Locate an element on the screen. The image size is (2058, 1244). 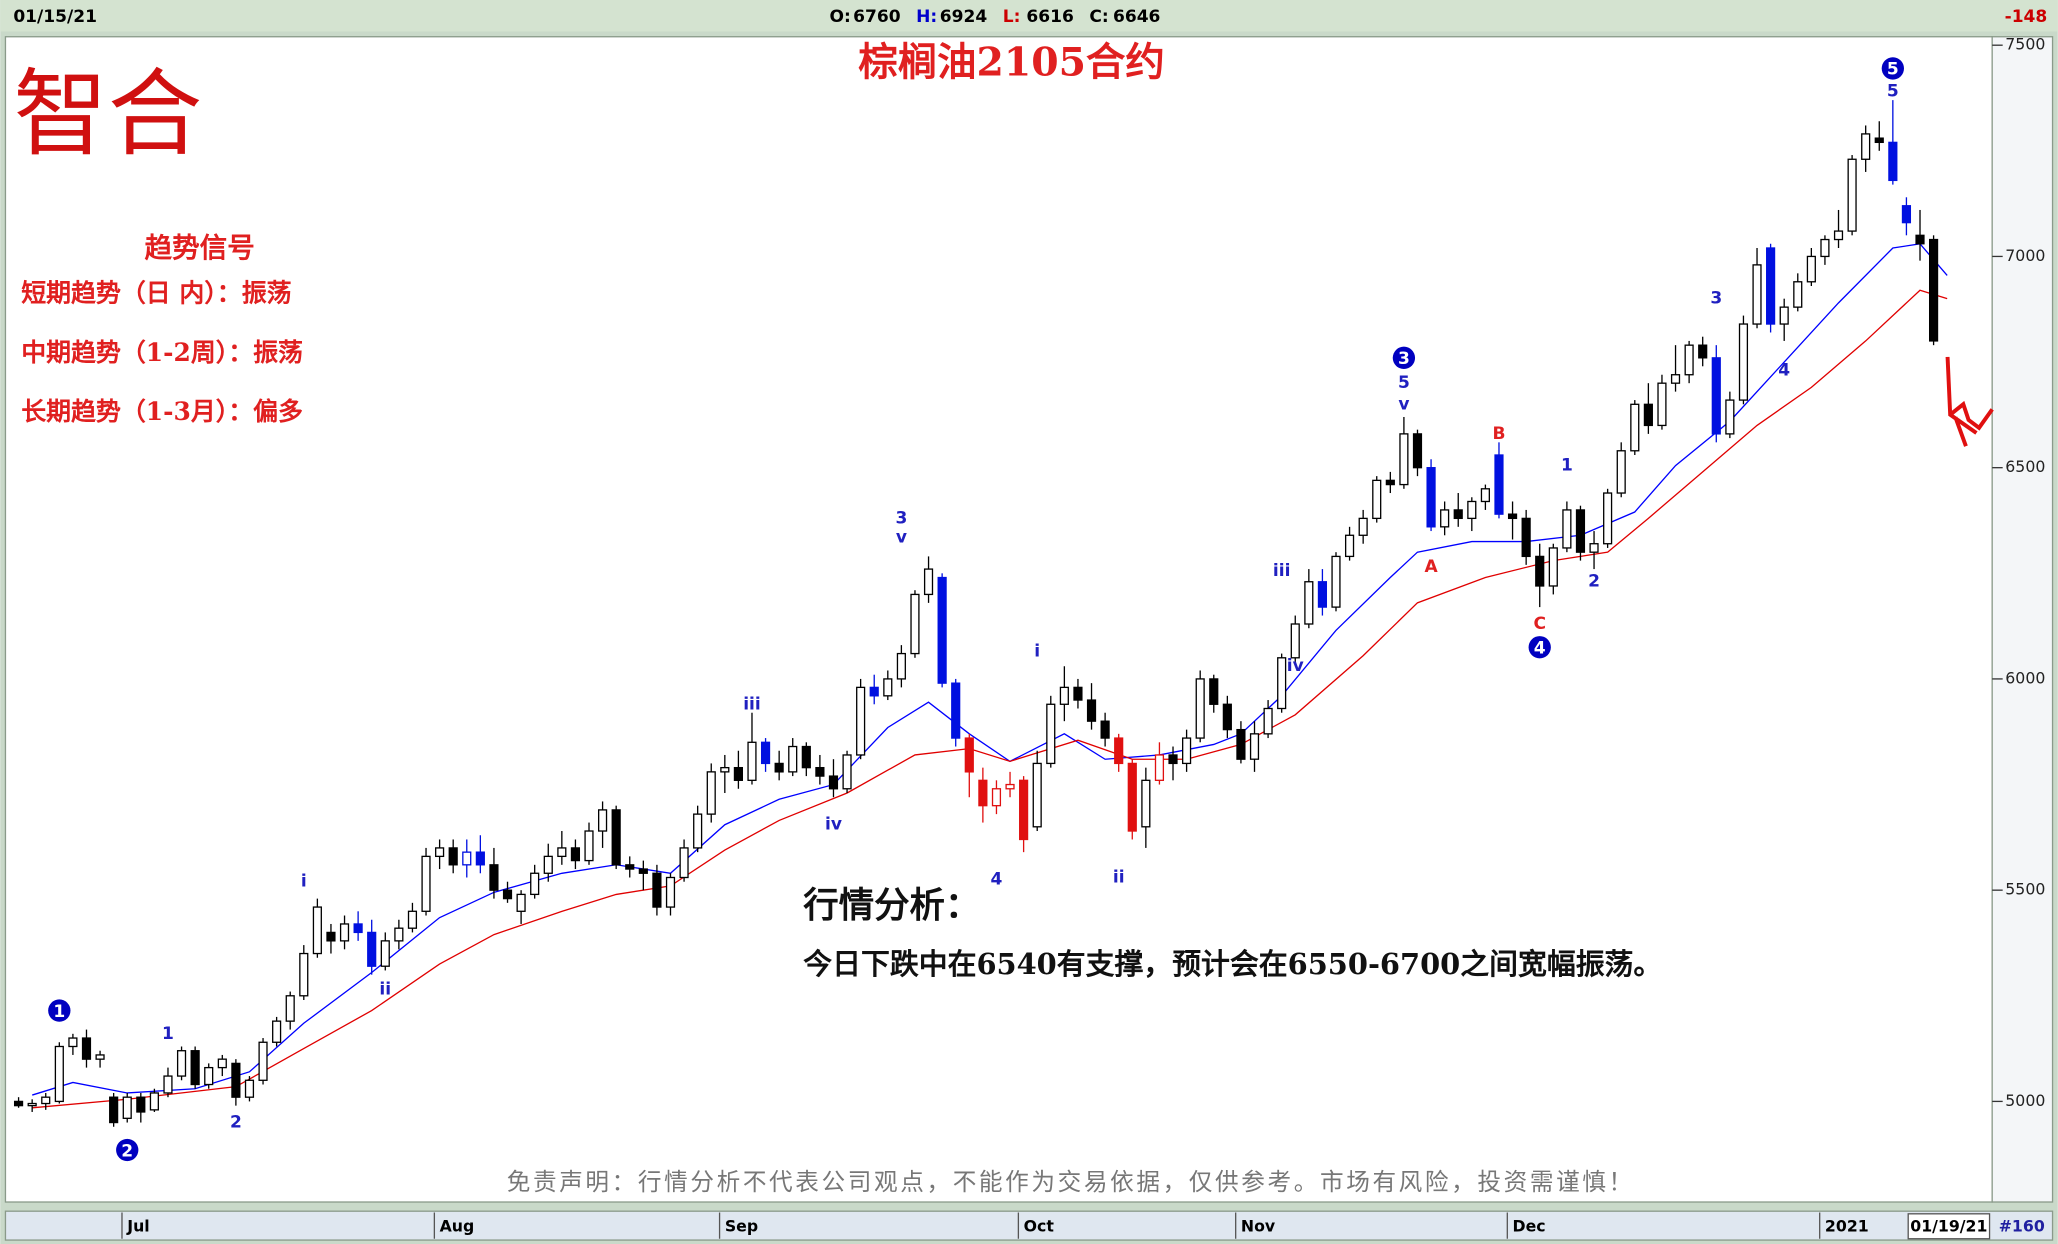
wave-label: i is located at coordinates (1037, 651).